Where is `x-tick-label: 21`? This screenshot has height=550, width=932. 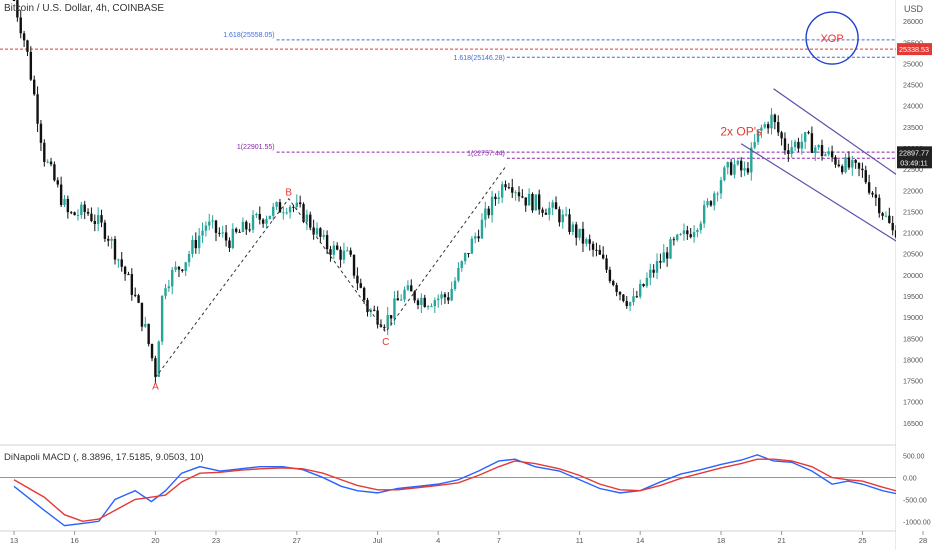
x-tick-label: 21 is located at coordinates (781, 540).